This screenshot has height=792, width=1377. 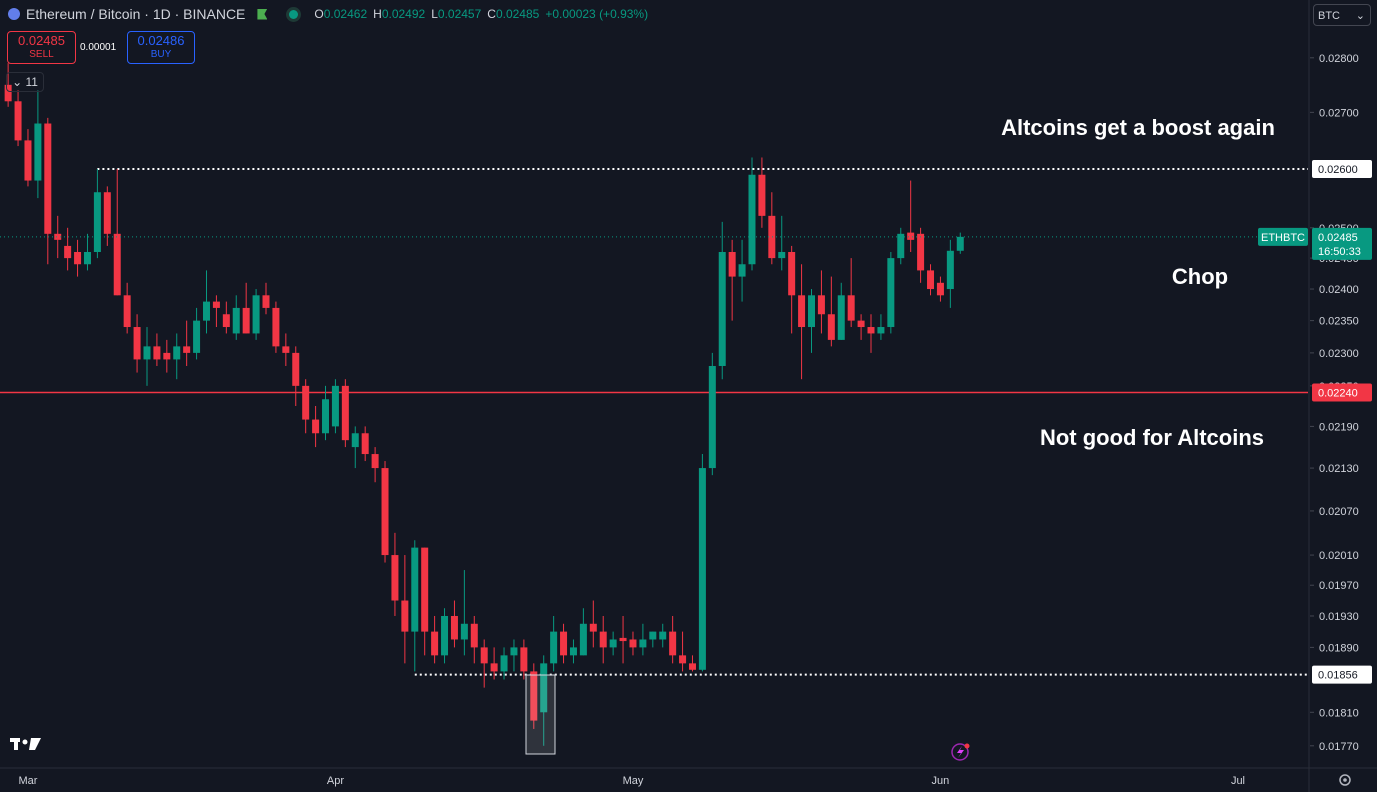 What do you see at coordinates (1338, 170) in the screenshot?
I see `price-badge-label: 0.02600` at bounding box center [1338, 170].